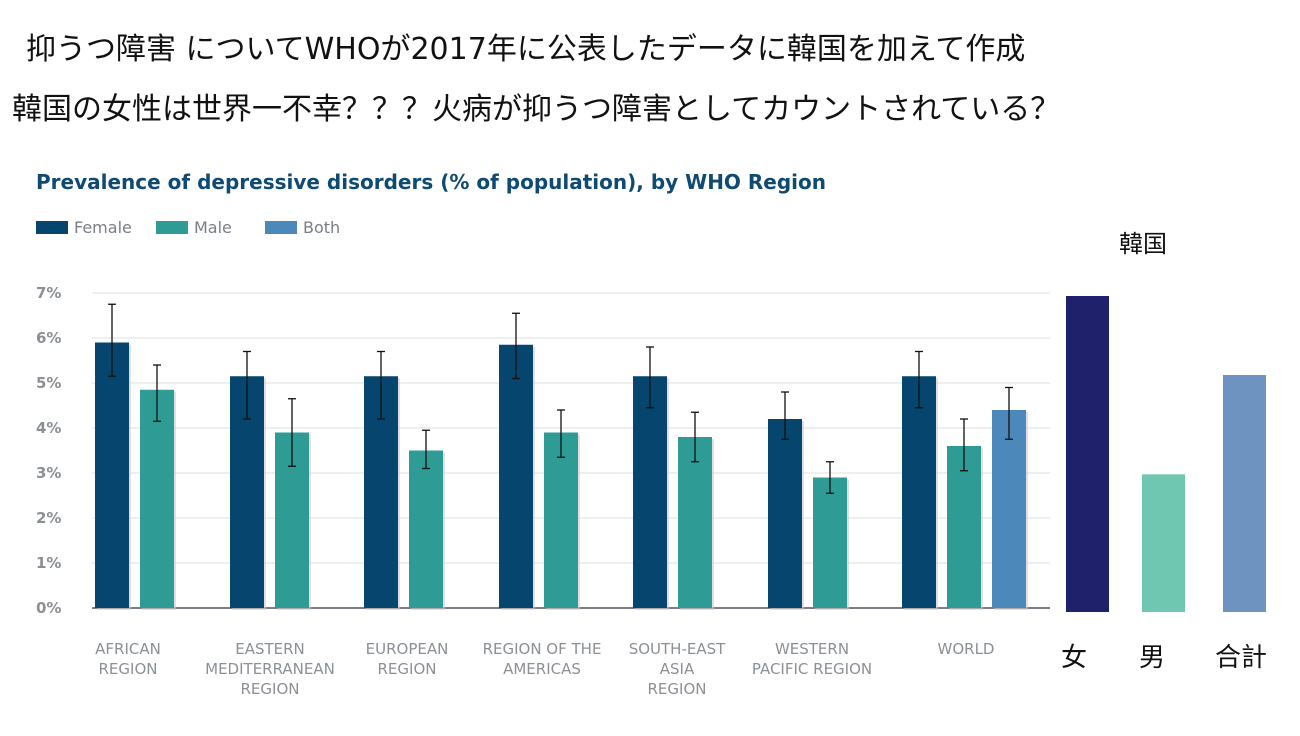 This screenshot has height=736, width=1300. What do you see at coordinates (542, 649) in the screenshot?
I see `category-label: REGION OF THE` at bounding box center [542, 649].